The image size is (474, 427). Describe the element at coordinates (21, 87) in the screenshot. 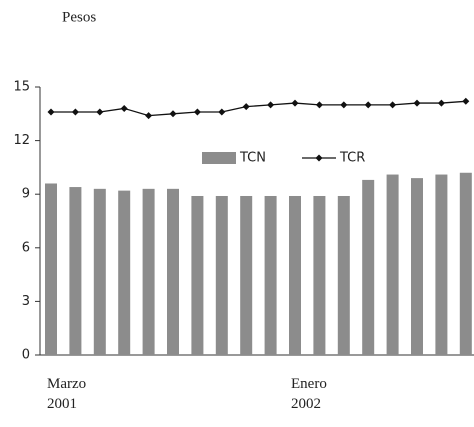

I see `y-tick-label: 15` at that location.